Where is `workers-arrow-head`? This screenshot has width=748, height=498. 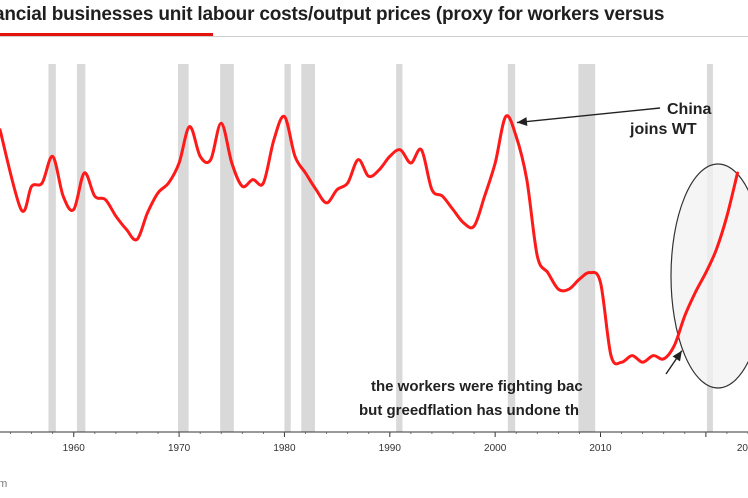
workers-arrow-head is located at coordinates (677, 356).